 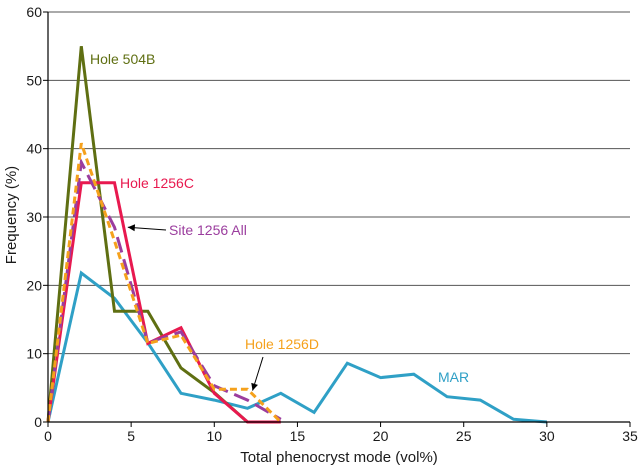 I want to click on x-tick-label: 20, so click(x=381, y=436).